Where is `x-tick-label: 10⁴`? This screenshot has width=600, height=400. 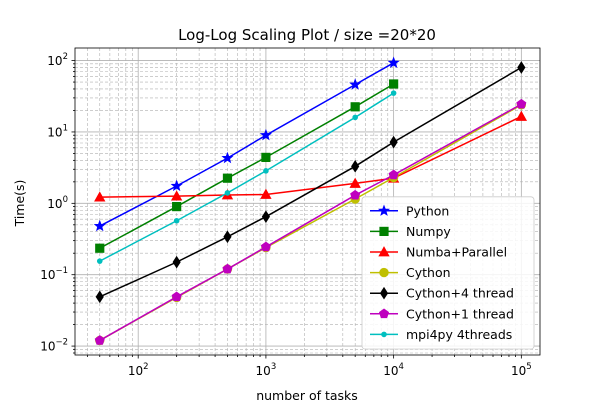
x-tick-label: 10⁴ is located at coordinates (393, 370).